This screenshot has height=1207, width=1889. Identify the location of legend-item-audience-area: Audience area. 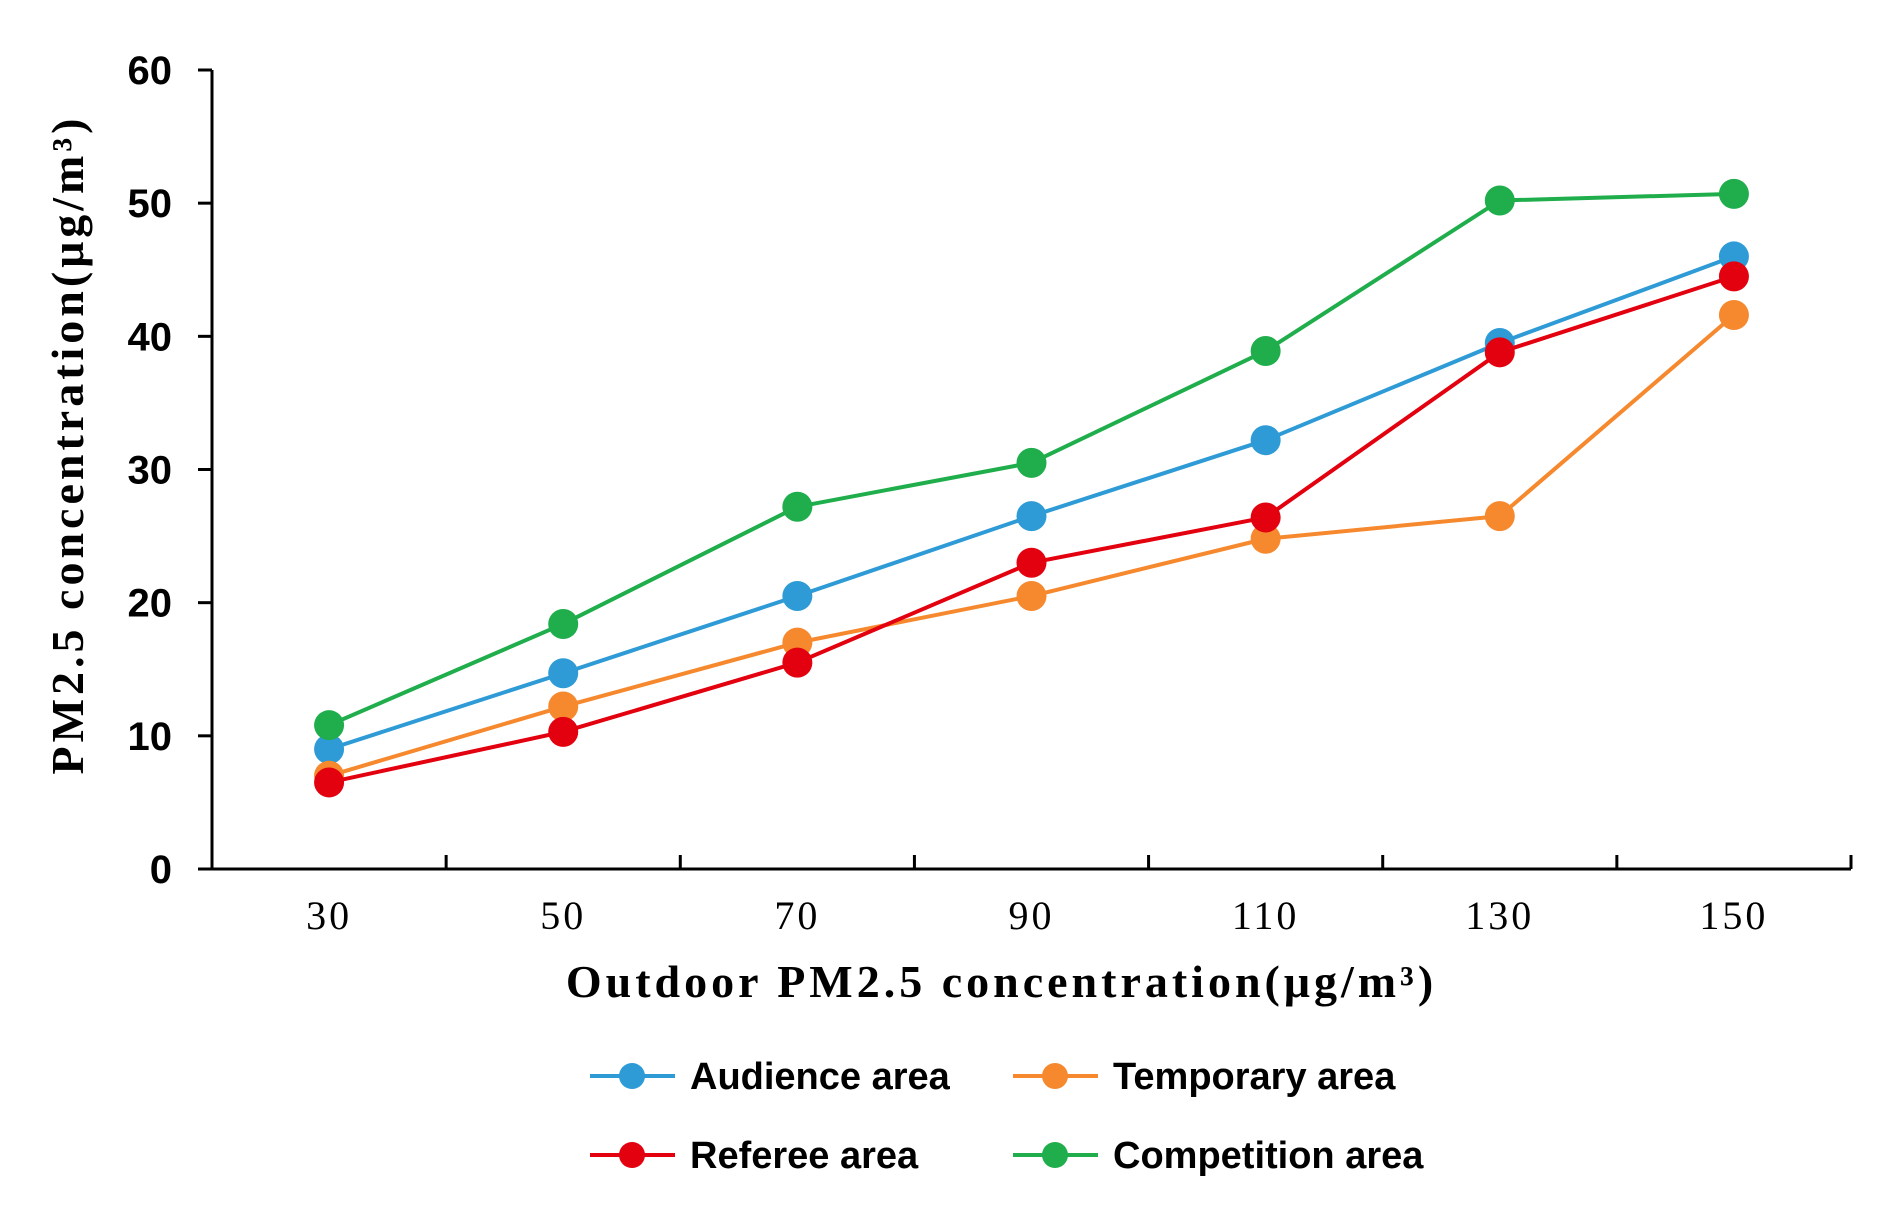
(770, 1077).